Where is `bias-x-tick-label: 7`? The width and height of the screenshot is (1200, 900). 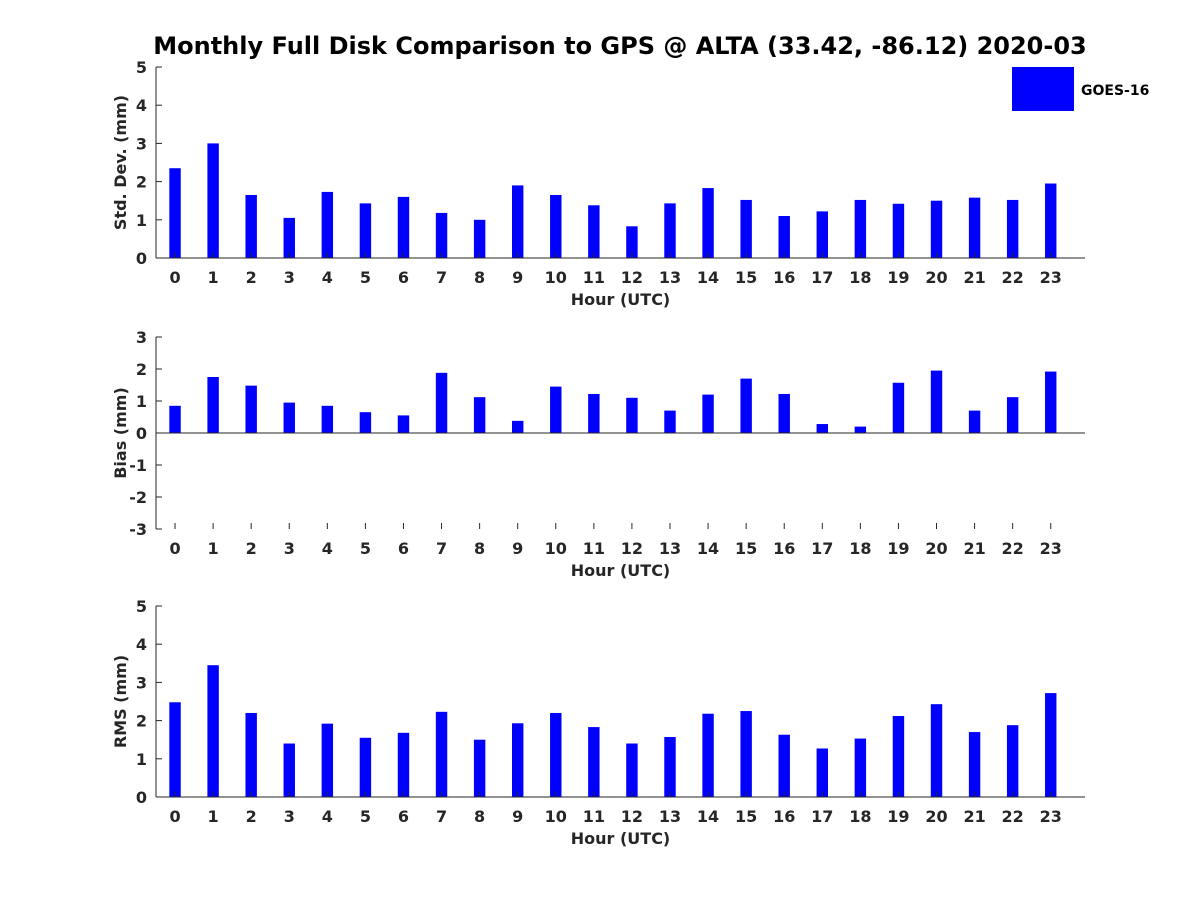
bias-x-tick-label: 7 is located at coordinates (441, 548).